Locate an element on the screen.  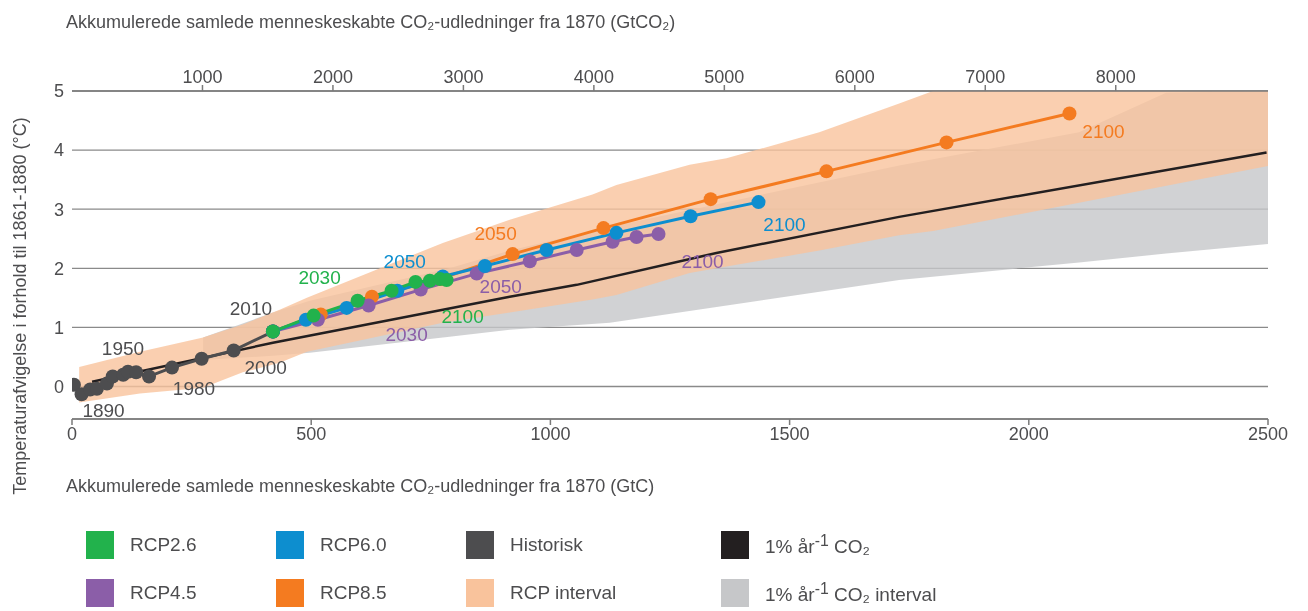
x2-tick-label: 1000 is located at coordinates (202, 77).